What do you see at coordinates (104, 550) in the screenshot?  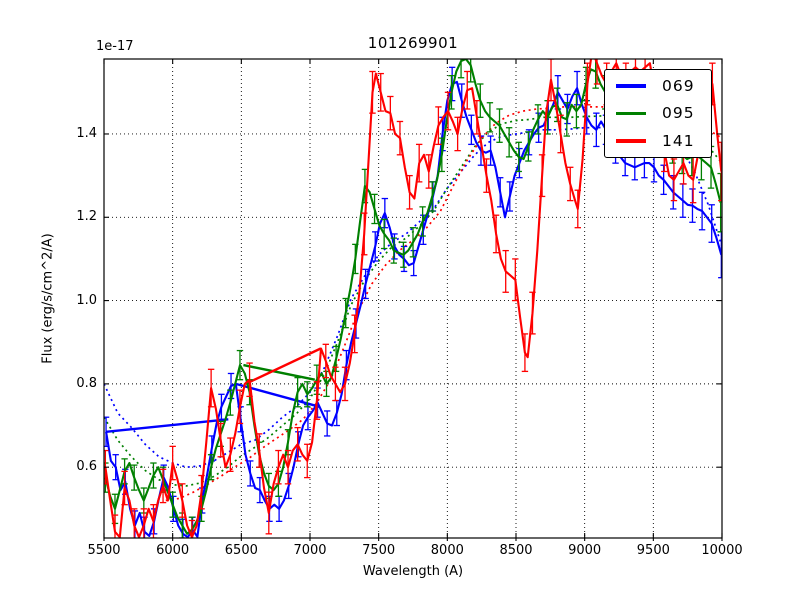 I see `x-tick-label-5500: 5500` at bounding box center [104, 550].